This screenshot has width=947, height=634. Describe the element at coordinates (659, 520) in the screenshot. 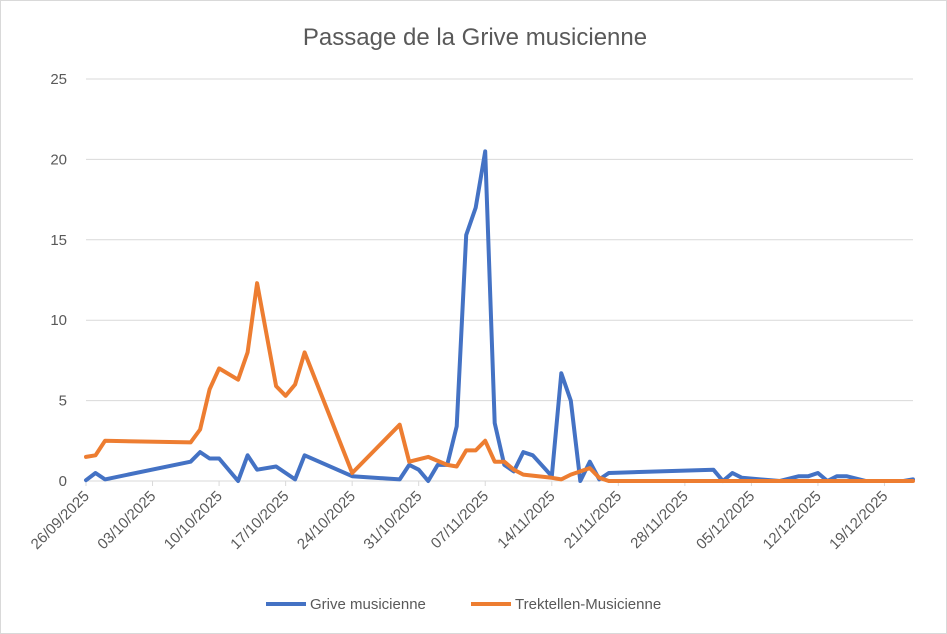

I see `x-tick-label: 28/11/2025` at that location.